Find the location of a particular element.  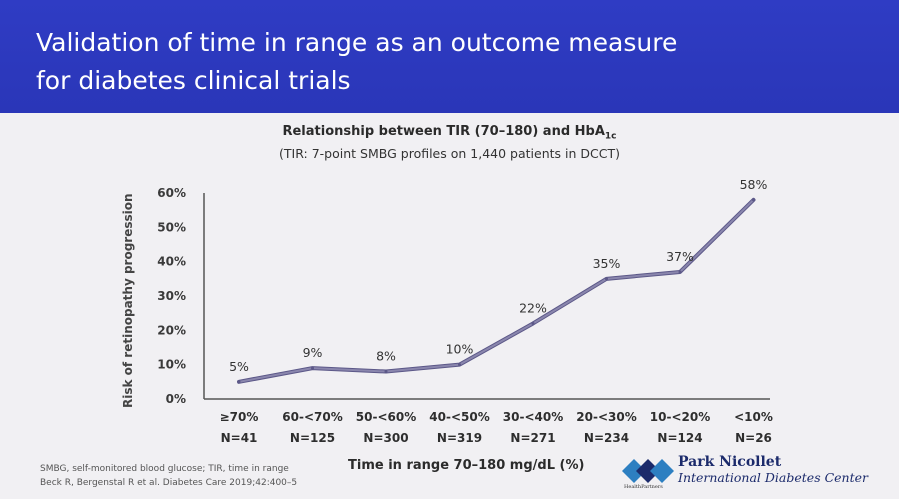

x-category-label: 50-<60% is located at coordinates (386, 417).